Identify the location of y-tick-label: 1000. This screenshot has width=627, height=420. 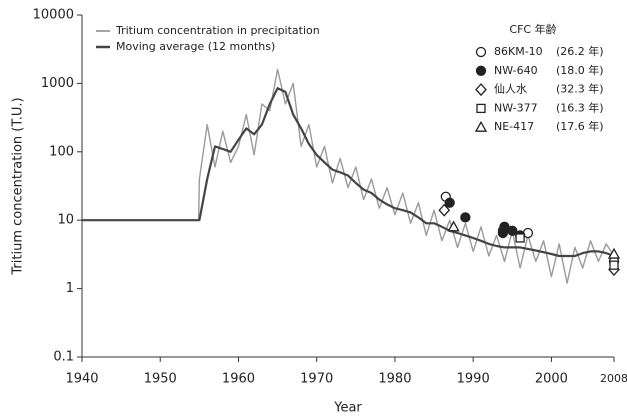
(57, 83).